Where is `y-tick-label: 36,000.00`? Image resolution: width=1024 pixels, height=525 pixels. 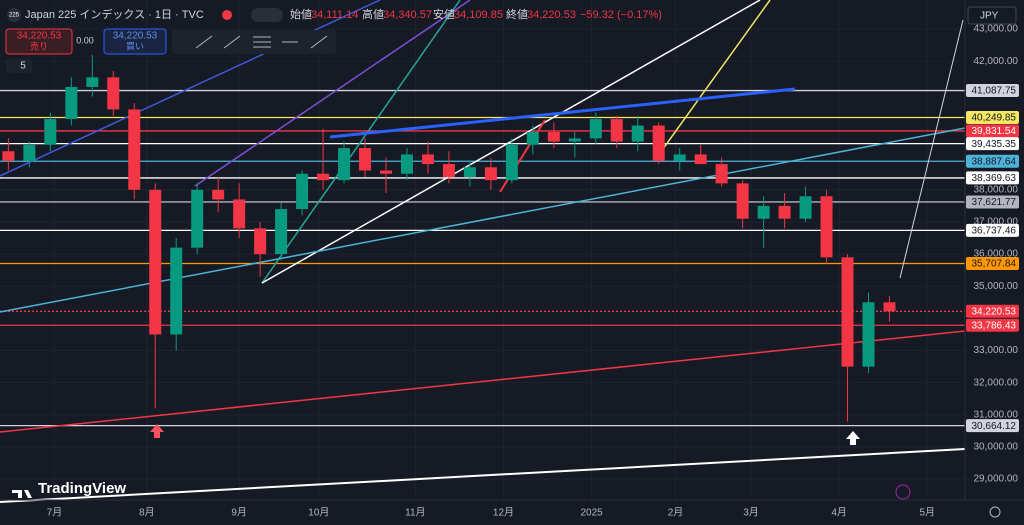 y-tick-label: 36,000.00 is located at coordinates (996, 254).